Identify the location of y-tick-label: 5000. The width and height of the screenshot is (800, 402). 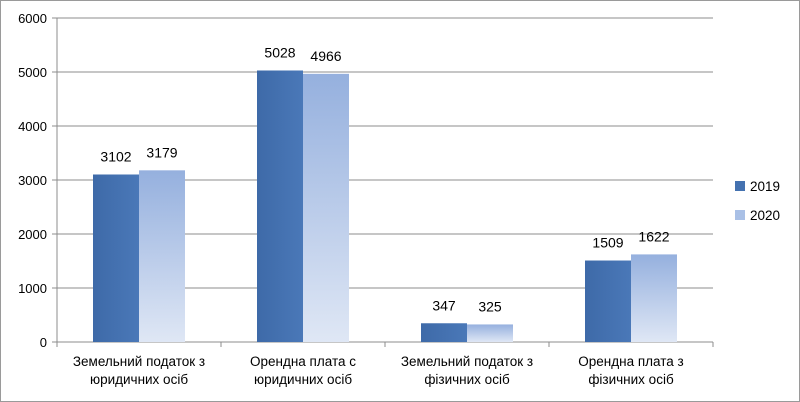
(32, 72).